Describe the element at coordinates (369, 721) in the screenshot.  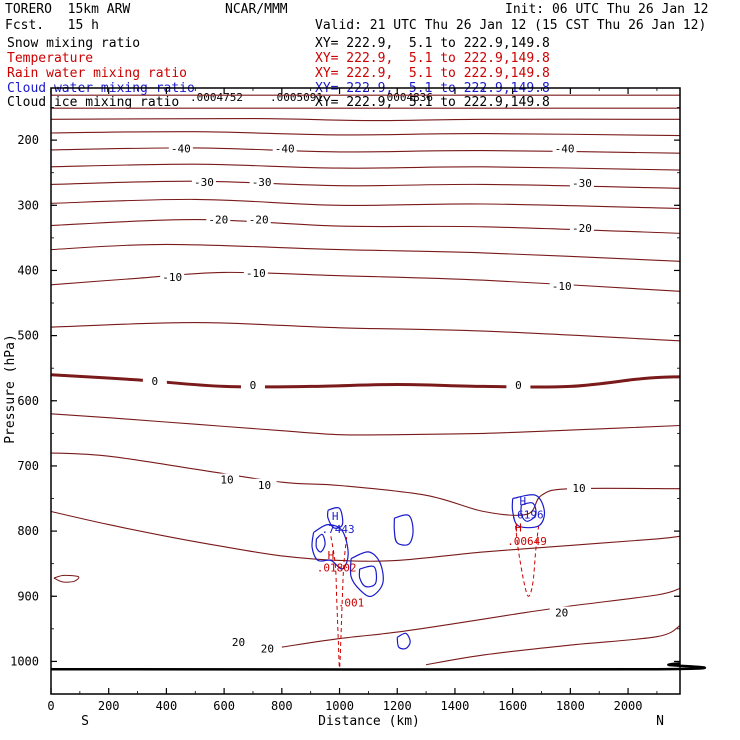
I see `x-axis-label: Distance (km)` at that location.